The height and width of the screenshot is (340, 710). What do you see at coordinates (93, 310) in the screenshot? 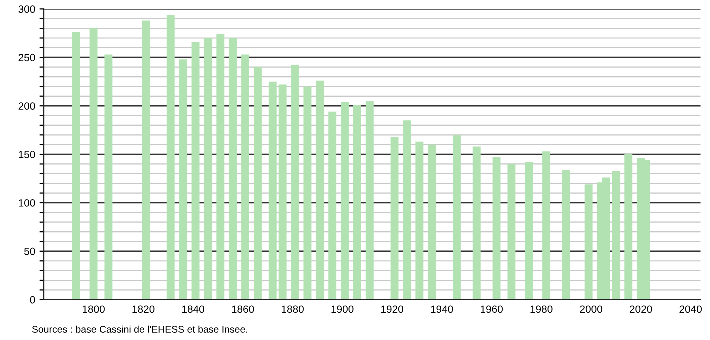
I see `x-tick-label: 1800` at bounding box center [93, 310].